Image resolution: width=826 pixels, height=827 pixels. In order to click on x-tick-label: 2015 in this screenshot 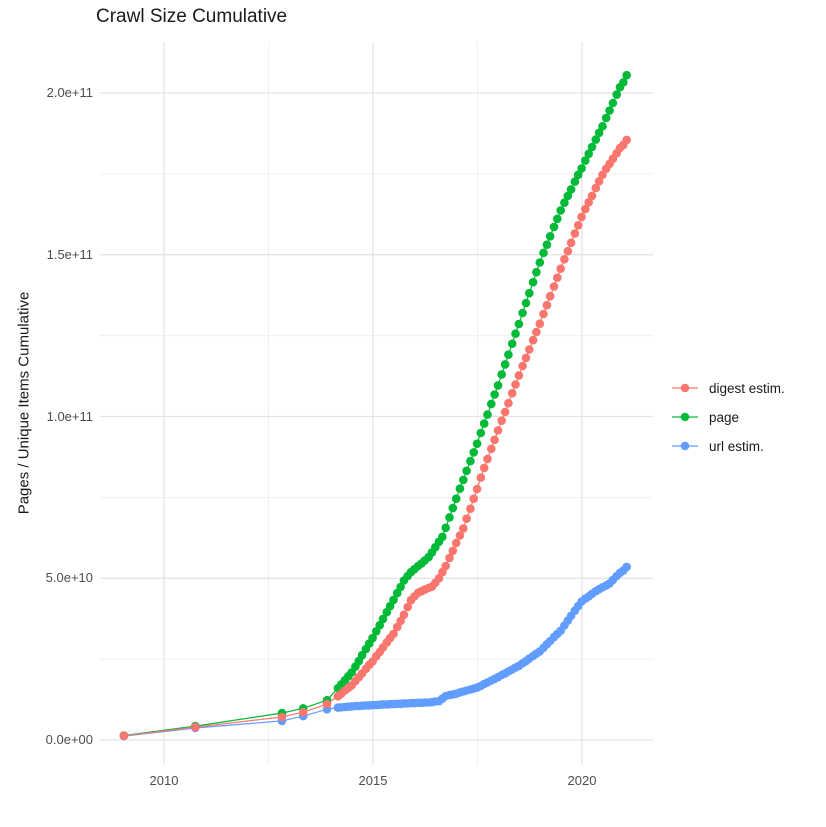, I will do `click(373, 780)`.